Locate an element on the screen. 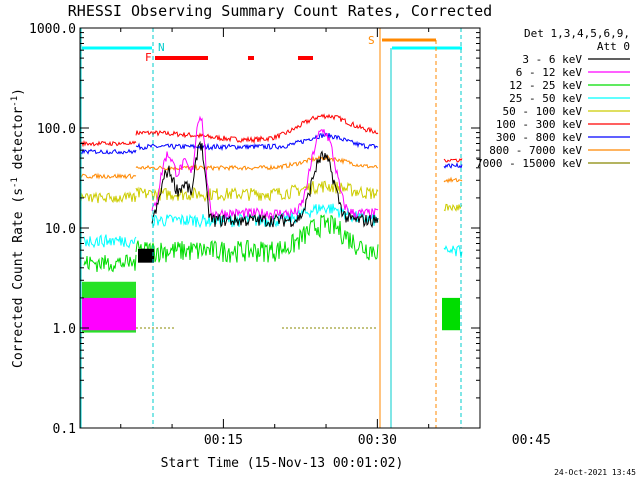 The height and width of the screenshot is (480, 640). series-800-7000-late is located at coordinates (453, 180).